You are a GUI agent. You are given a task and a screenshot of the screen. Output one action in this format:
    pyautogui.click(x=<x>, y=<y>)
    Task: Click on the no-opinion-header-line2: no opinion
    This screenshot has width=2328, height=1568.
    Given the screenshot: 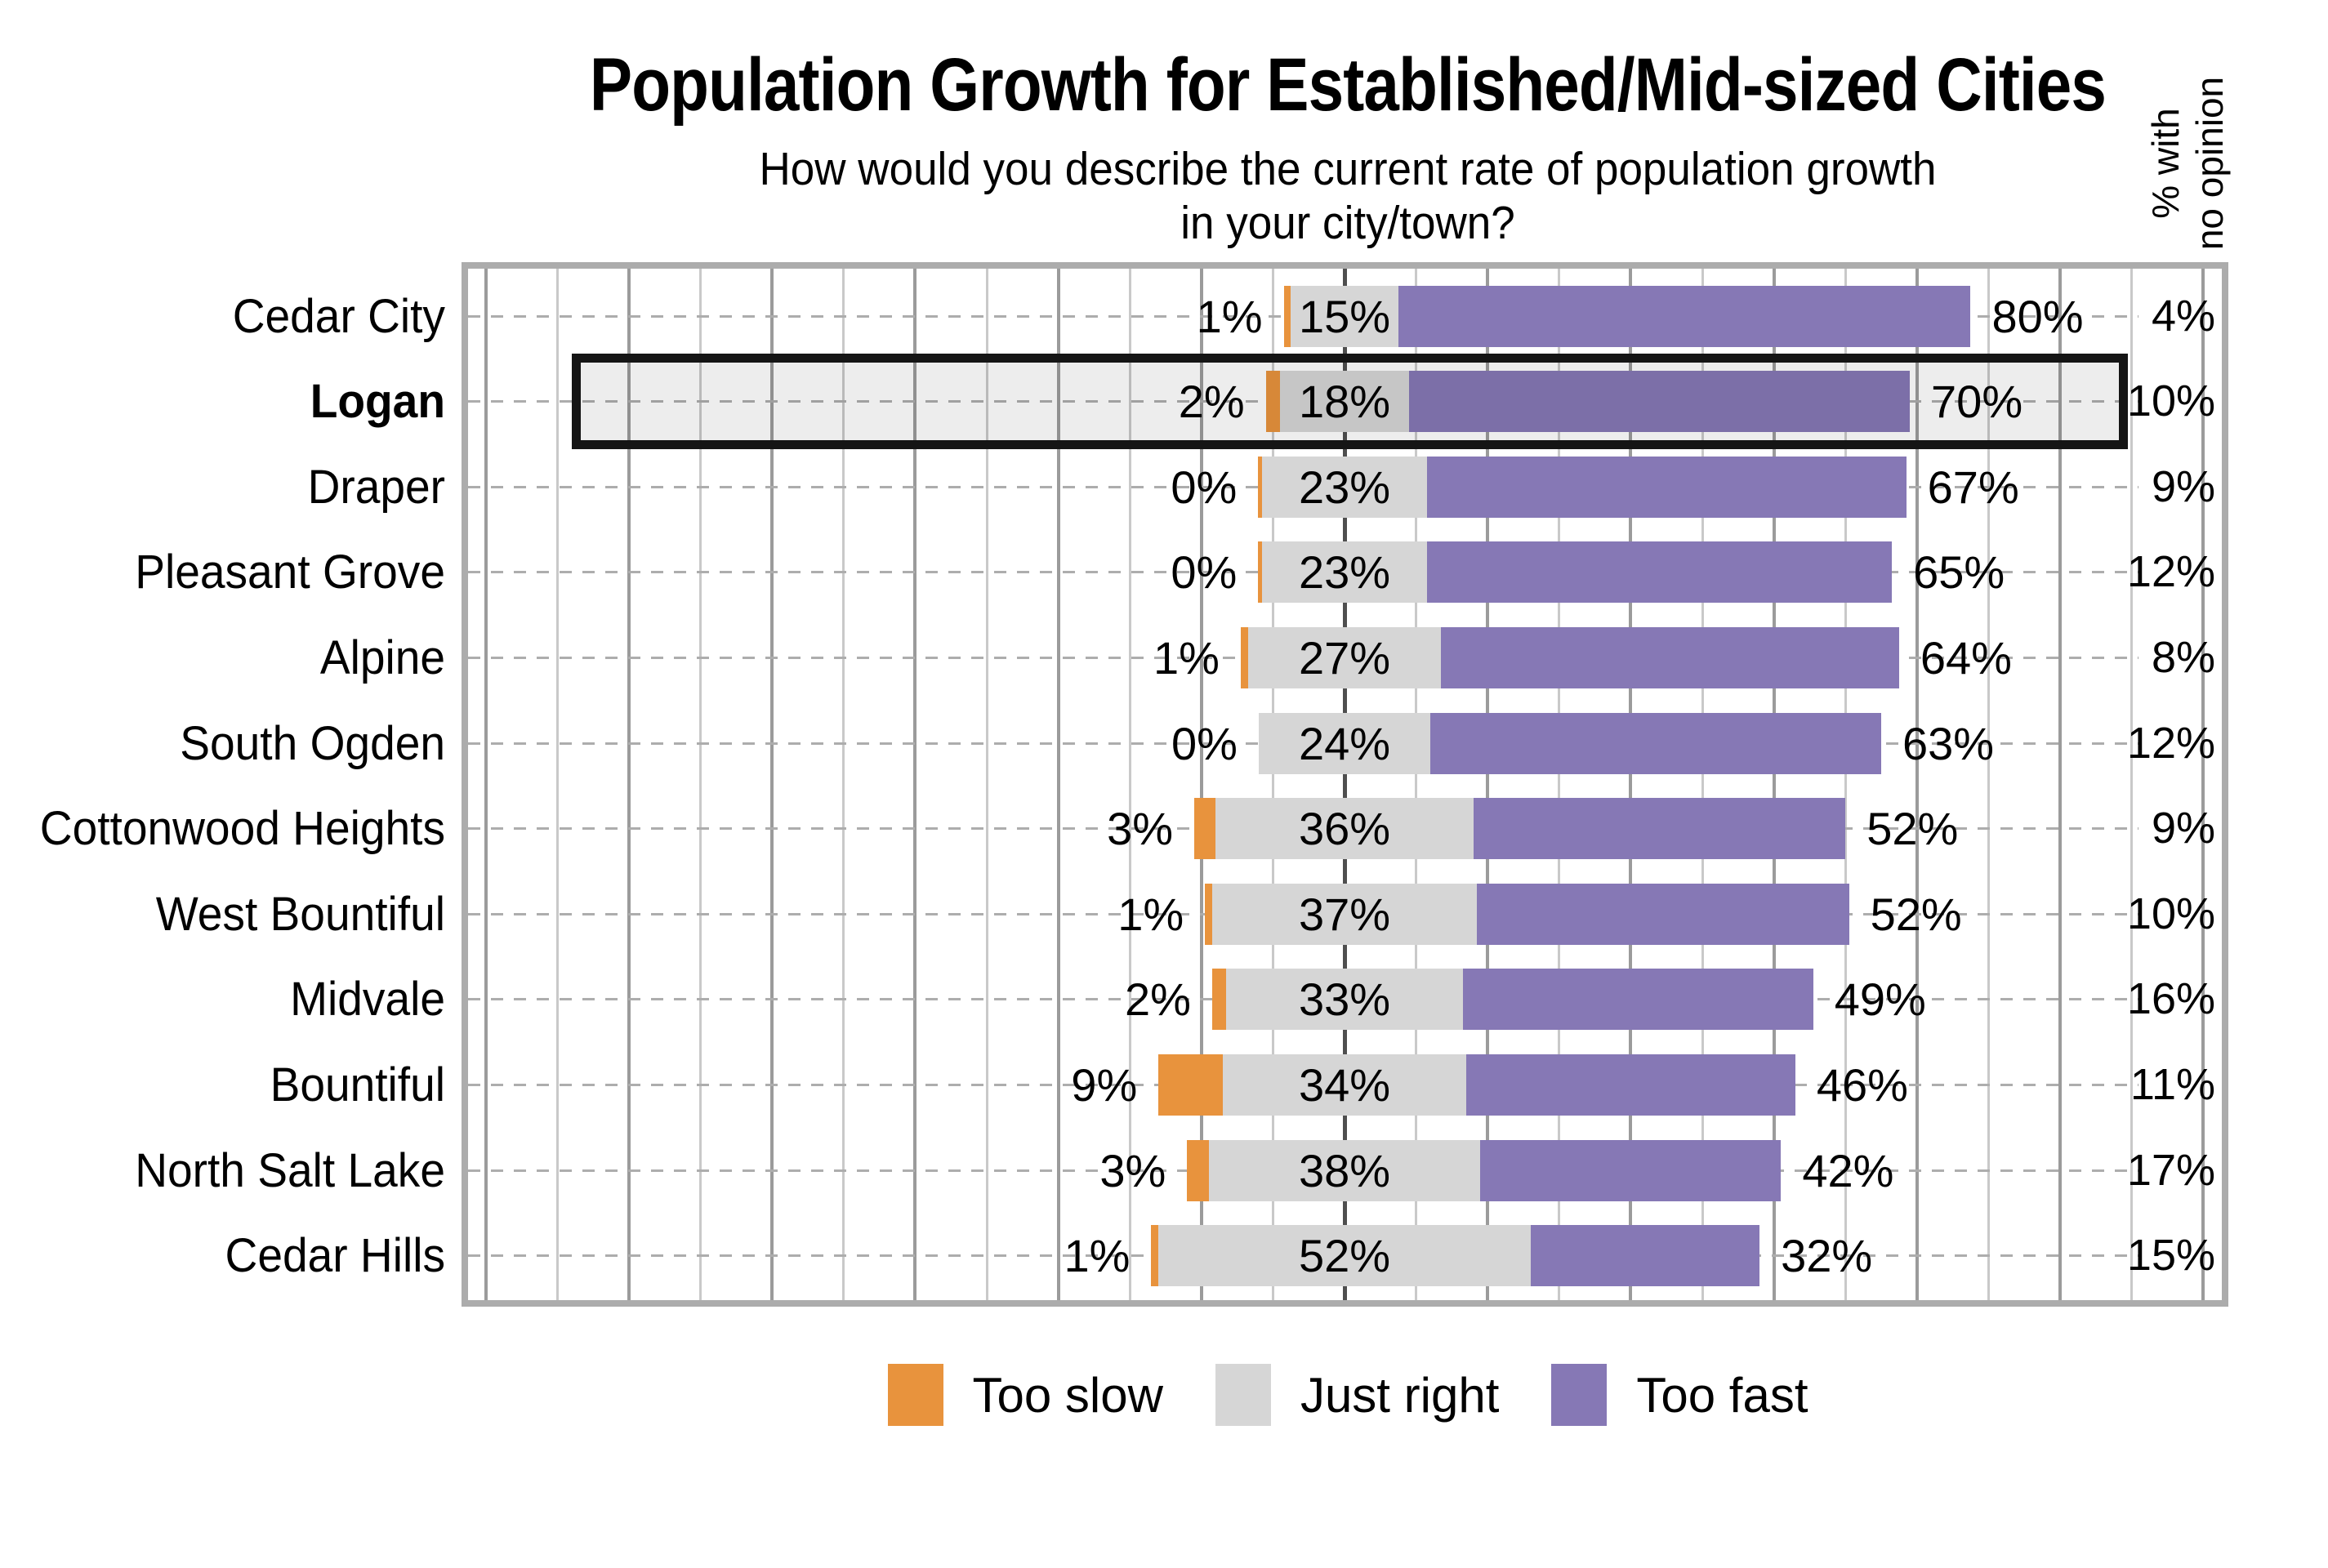 What is the action you would take?
    pyautogui.click(x=2209, y=163)
    